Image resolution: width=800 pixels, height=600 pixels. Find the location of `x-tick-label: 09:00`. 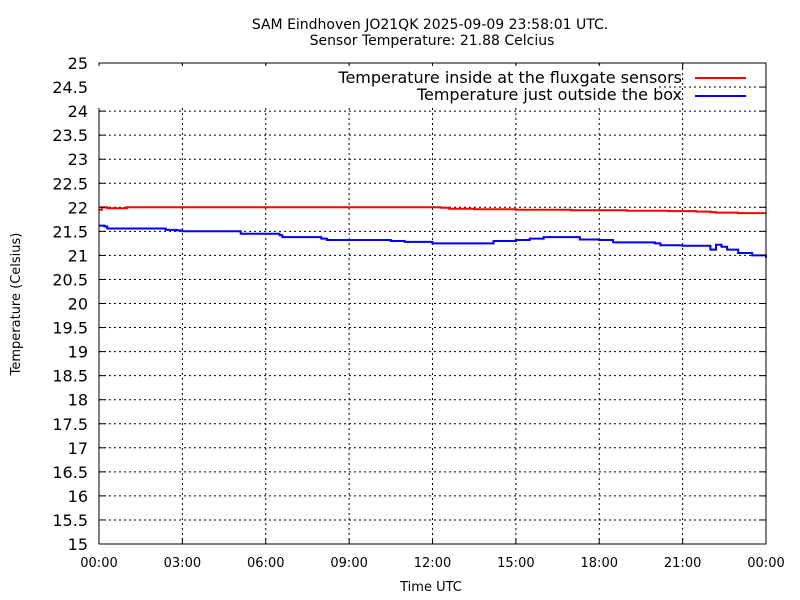

x-tick-label: 09:00 is located at coordinates (348, 563).